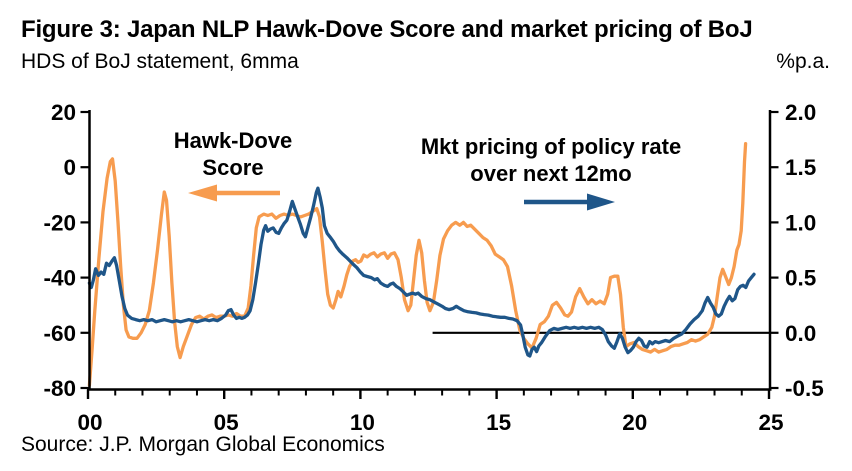 This screenshot has height=471, width=852. What do you see at coordinates (551, 173) in the screenshot?
I see `mkt-pricing-annotation-line2: over next 12mo` at bounding box center [551, 173].